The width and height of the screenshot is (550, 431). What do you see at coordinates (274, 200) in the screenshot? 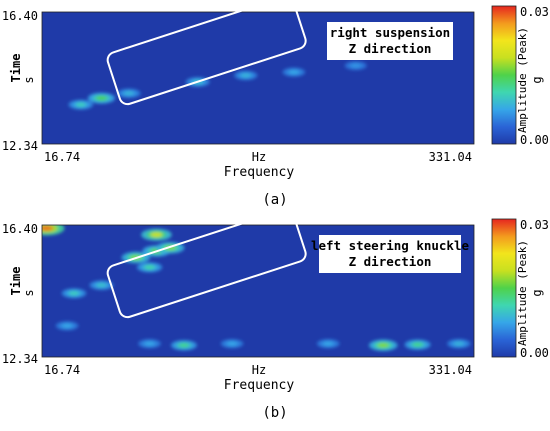
I see `panel-caption: (a)` at bounding box center [274, 200].